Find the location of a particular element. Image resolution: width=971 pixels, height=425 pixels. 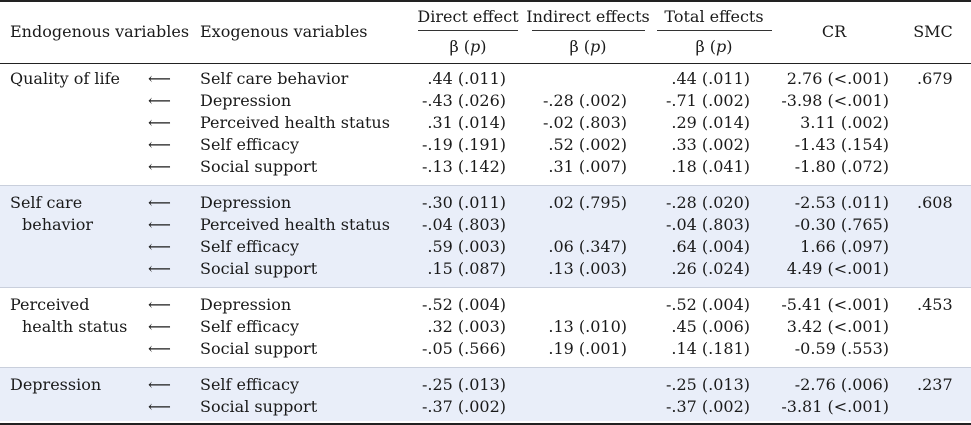

total-cell: -.28 (.020) is located at coordinates (707, 202).